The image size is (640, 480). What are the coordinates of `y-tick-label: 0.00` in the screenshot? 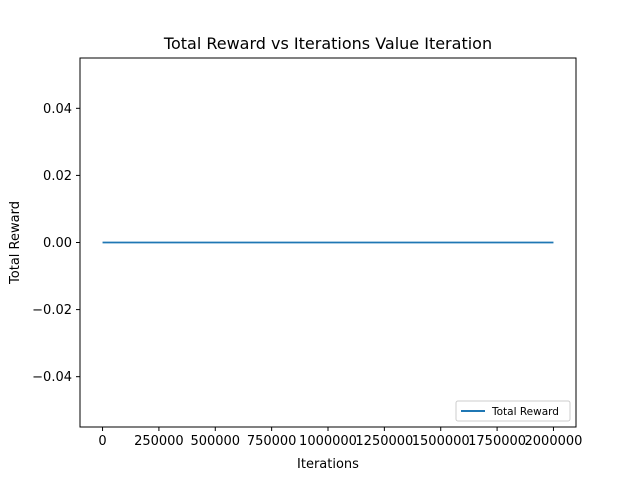 It's located at (57, 243).